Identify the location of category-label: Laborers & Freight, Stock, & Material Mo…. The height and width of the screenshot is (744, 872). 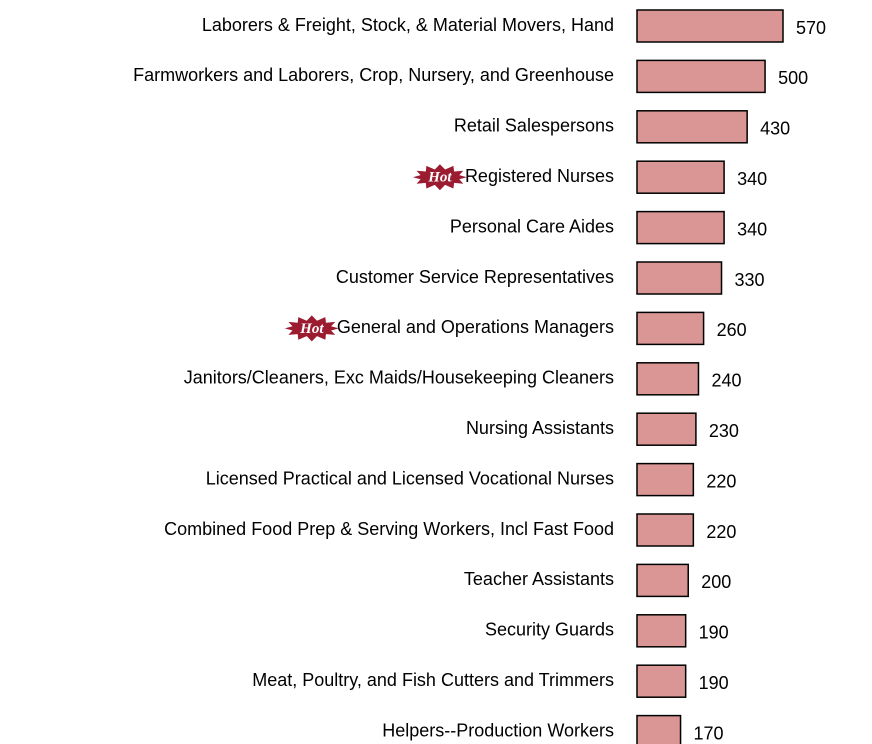
(408, 25).